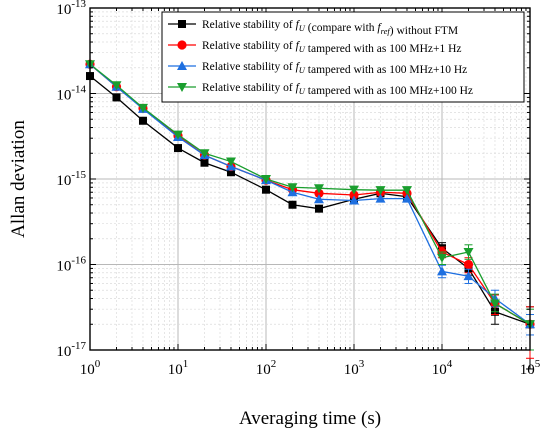  I want to click on y-tick-label: 10-17, so click(71, 350).